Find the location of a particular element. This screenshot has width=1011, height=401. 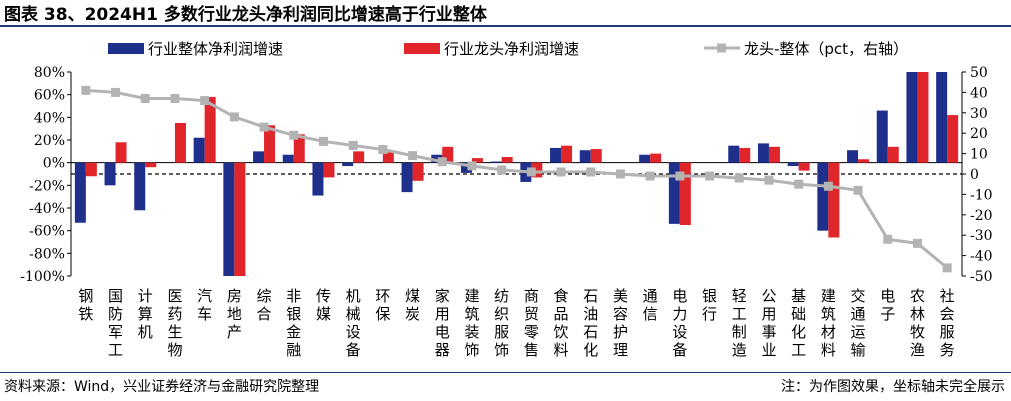

legend-swatch is located at coordinates (422, 48).